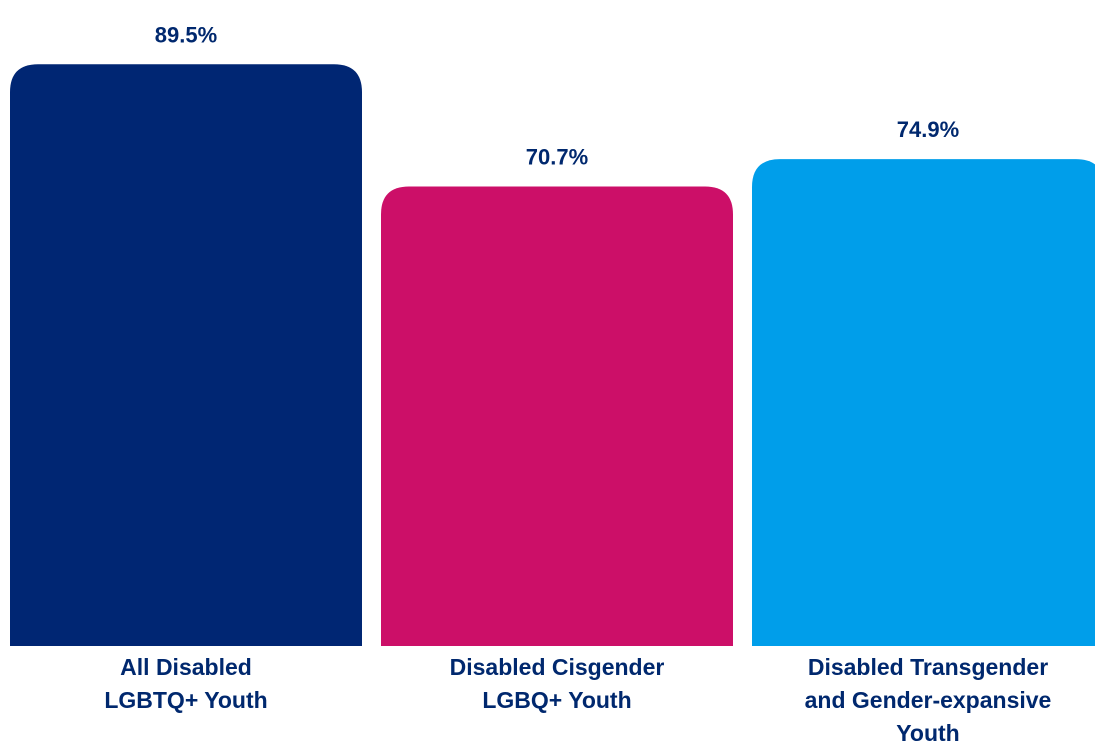 The height and width of the screenshot is (744, 1095). I want to click on category-label-line: Disabled Transgender, so click(928, 667).